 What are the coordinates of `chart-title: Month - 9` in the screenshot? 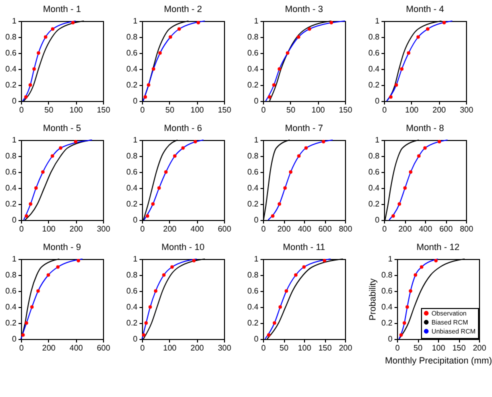 It's located at (62, 247).